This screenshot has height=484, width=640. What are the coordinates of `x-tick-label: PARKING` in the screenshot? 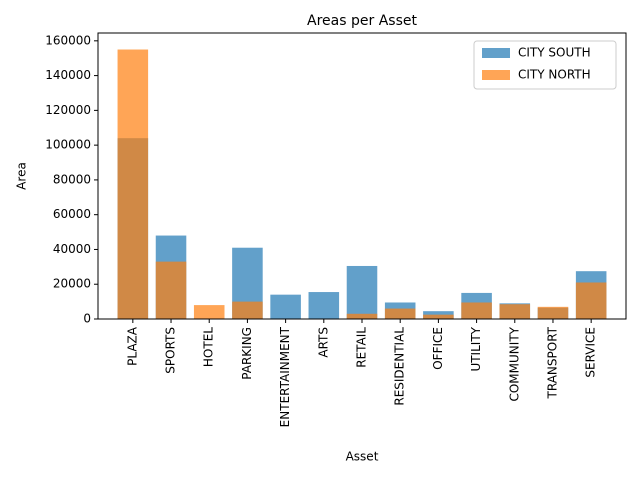 It's located at (247, 353).